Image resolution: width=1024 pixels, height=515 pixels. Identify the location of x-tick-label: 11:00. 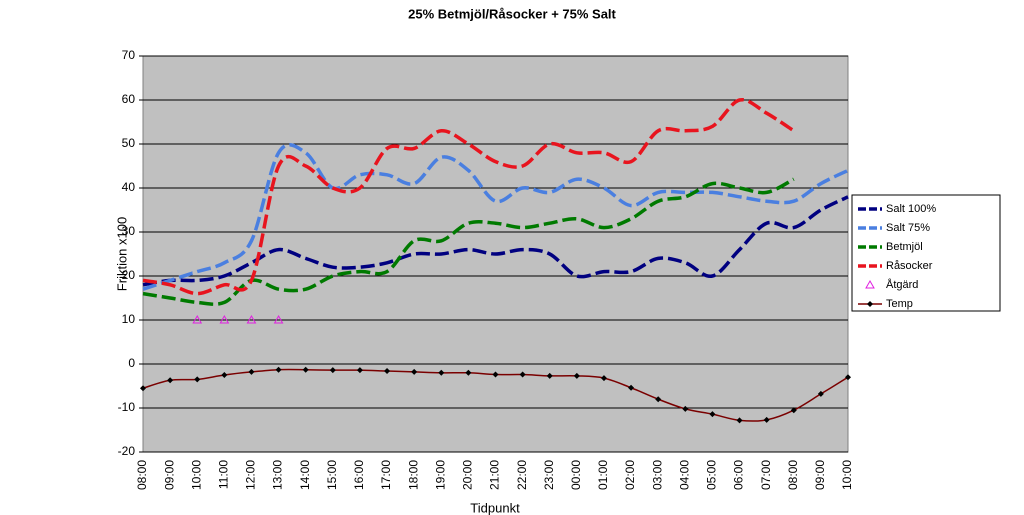
(224, 474).